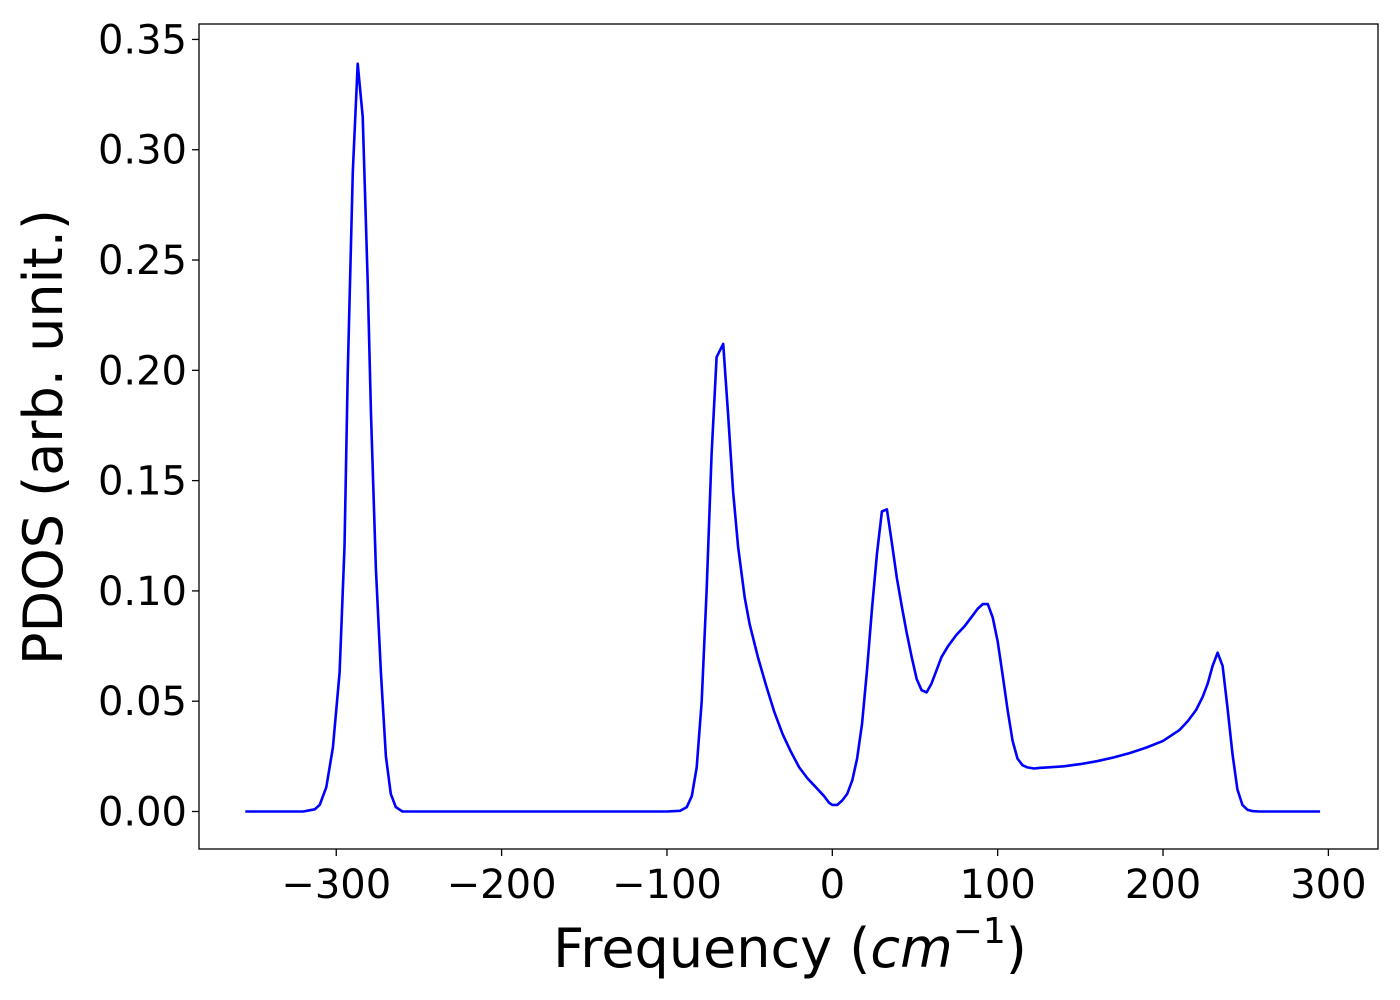 The height and width of the screenshot is (1000, 1400). What do you see at coordinates (142, 482) in the screenshot?
I see `y-tick-label: 0.15` at bounding box center [142, 482].